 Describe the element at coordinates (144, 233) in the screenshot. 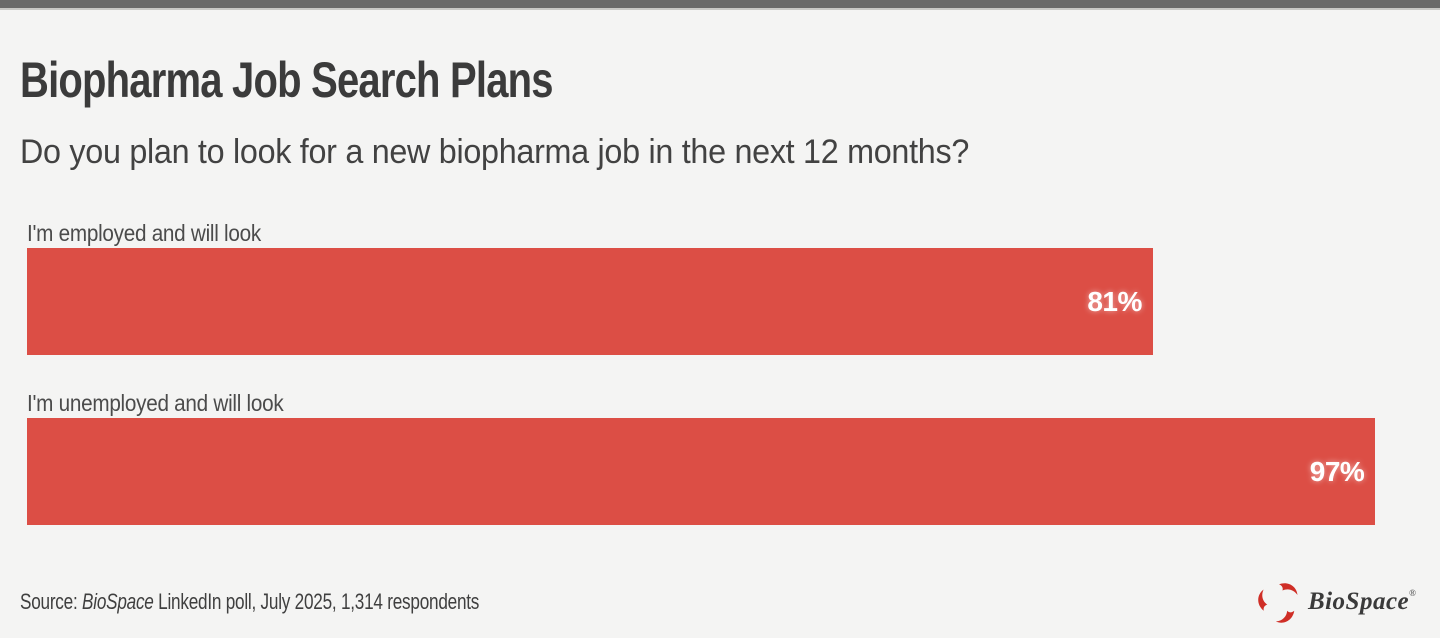

I see `bar-category-label: I'm employed and will look` at that location.